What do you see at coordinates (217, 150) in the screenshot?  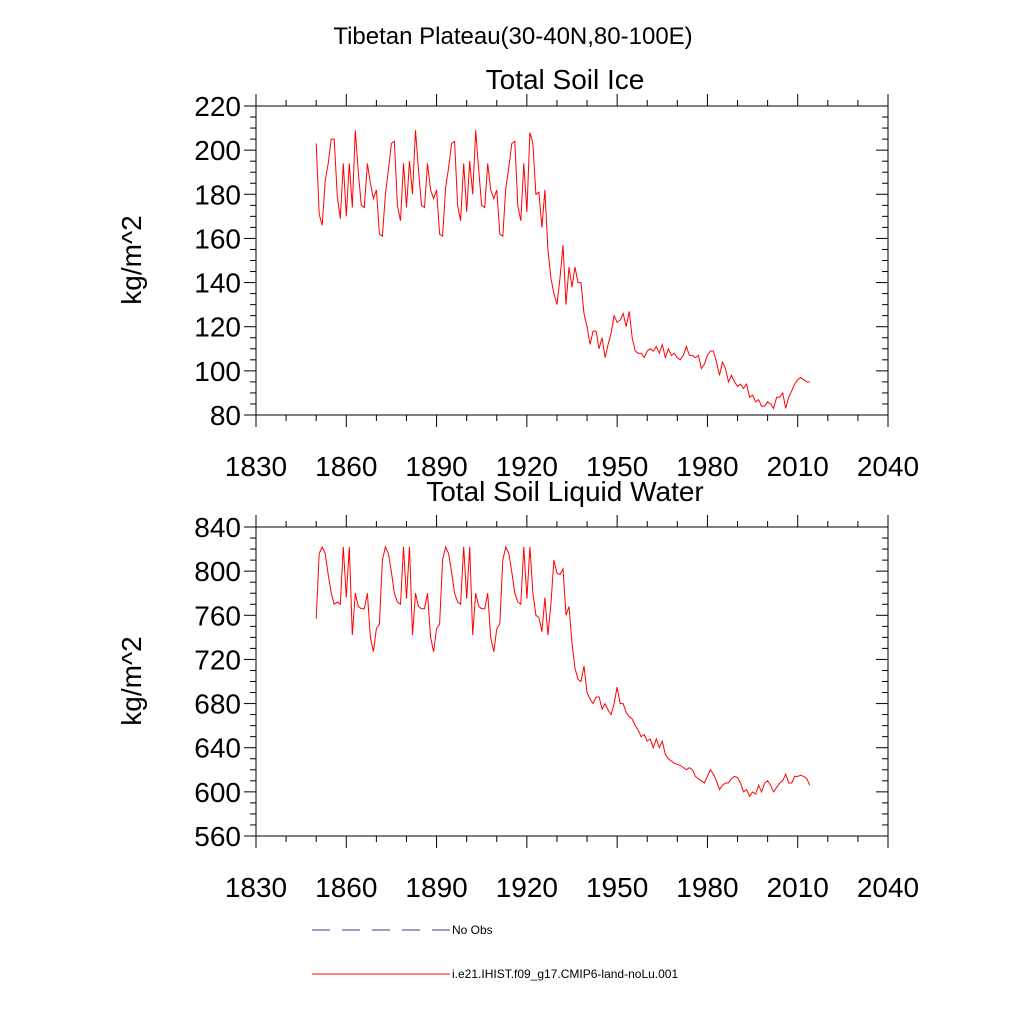 I see `y-tick-label: 200` at bounding box center [217, 150].